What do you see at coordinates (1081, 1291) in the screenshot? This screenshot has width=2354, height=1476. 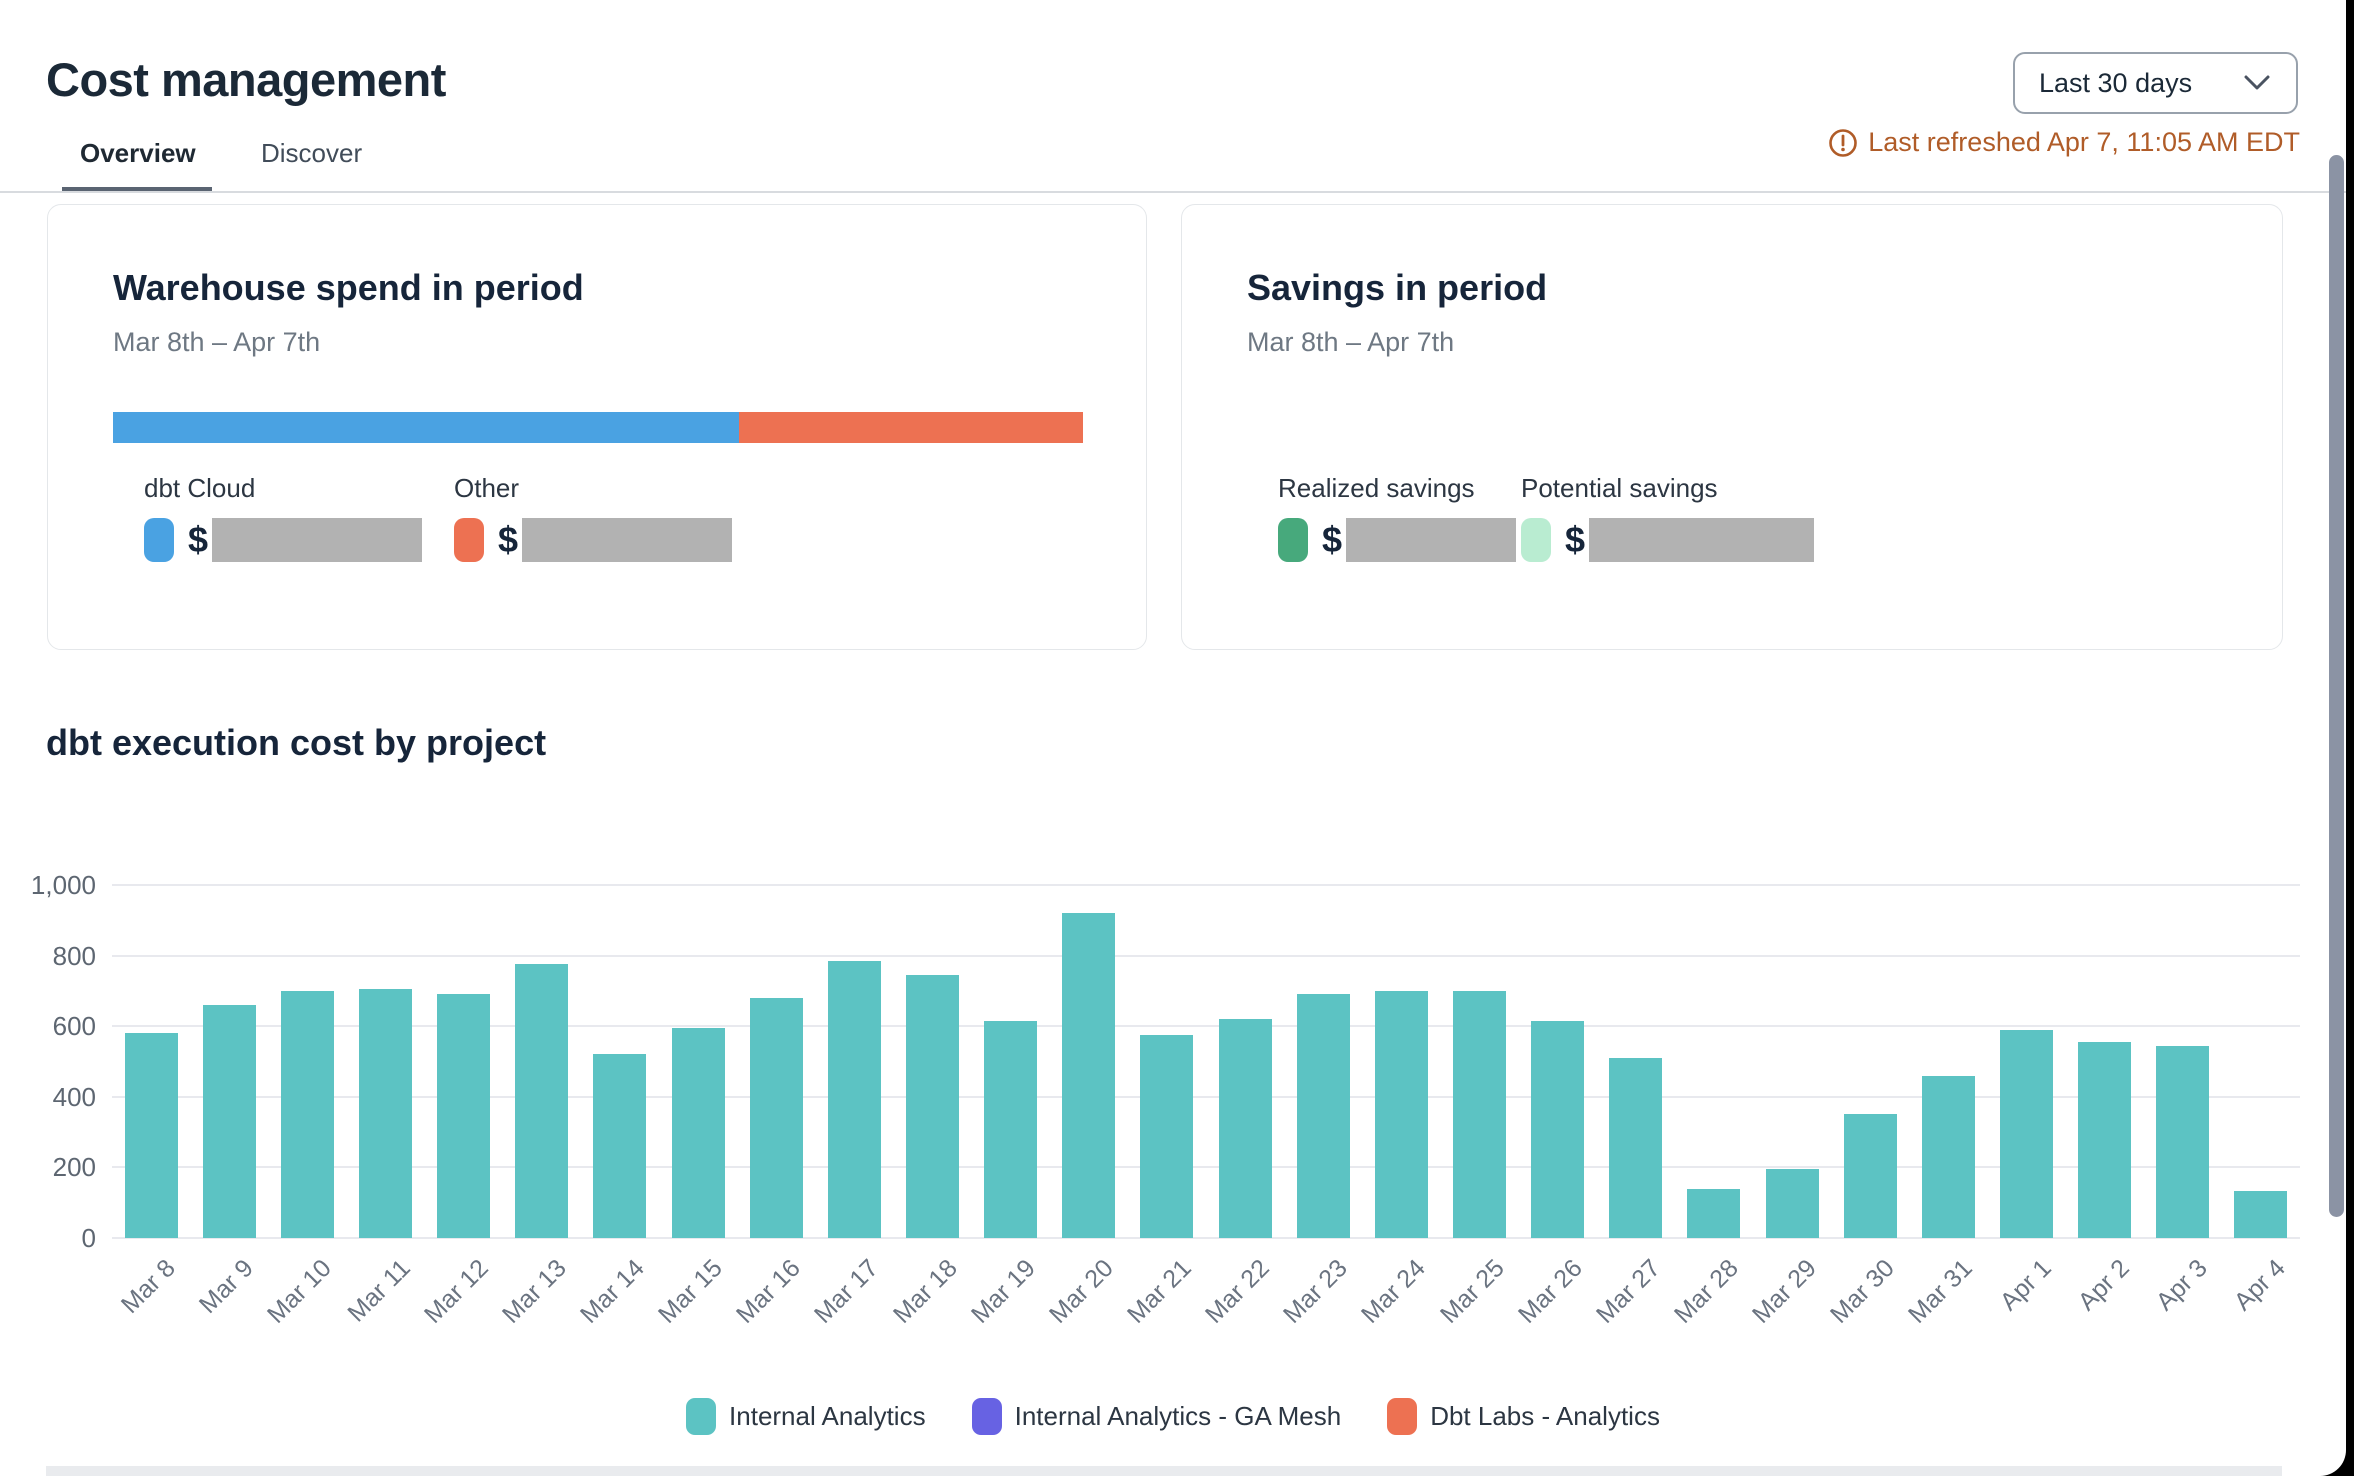 I see `x-axis-tick-label: Mar 20` at bounding box center [1081, 1291].